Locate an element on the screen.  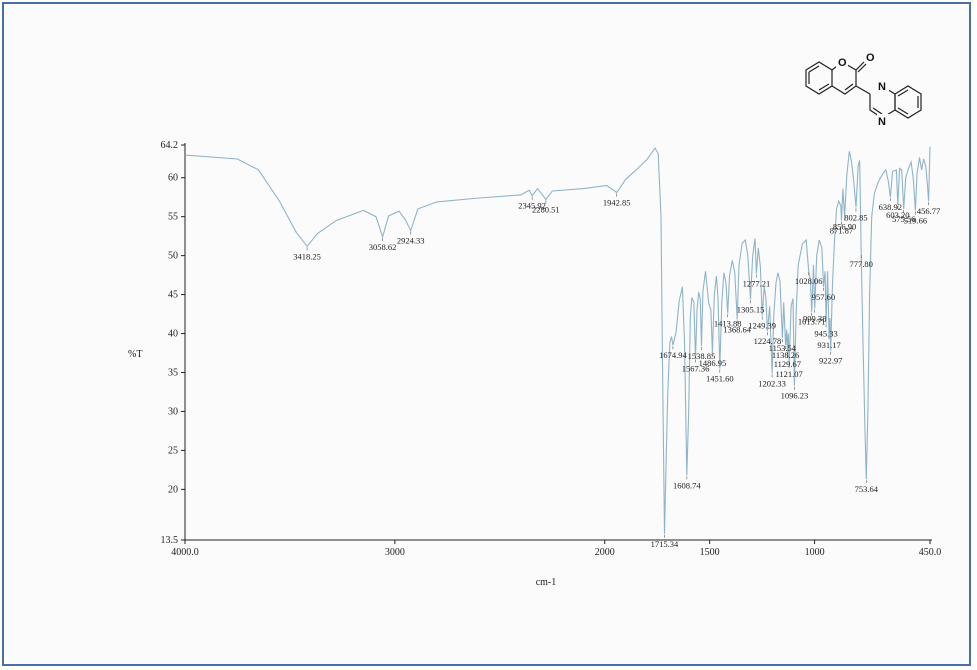
carbonyl-bond is located at coordinates (860, 66).